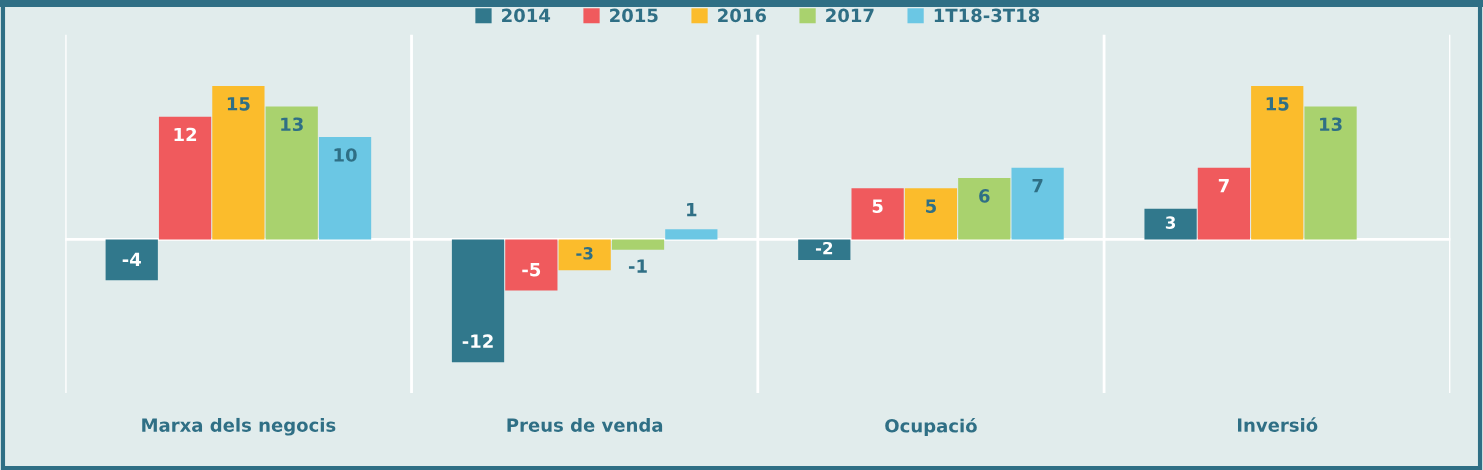 The height and width of the screenshot is (470, 1483). What do you see at coordinates (1277, 424) in the screenshot?
I see `x-tick-label: Inversió` at bounding box center [1277, 424].